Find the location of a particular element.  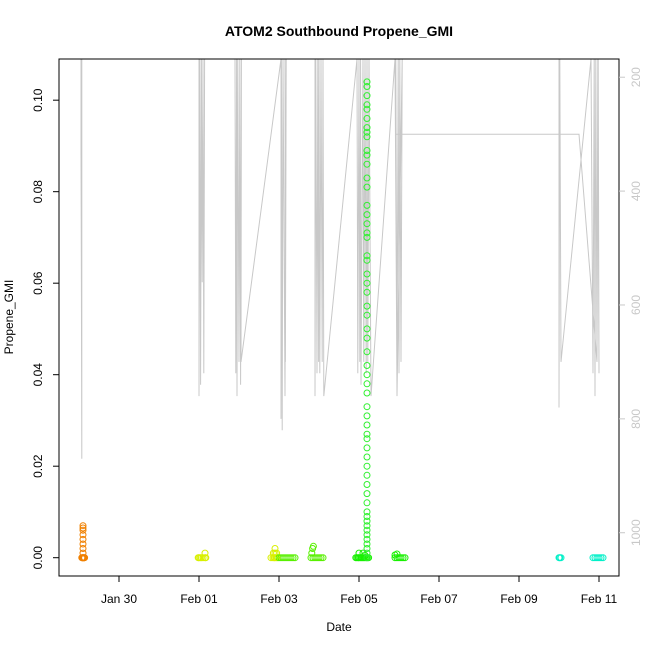

y-tick-label: 0.04 is located at coordinates (38, 375).